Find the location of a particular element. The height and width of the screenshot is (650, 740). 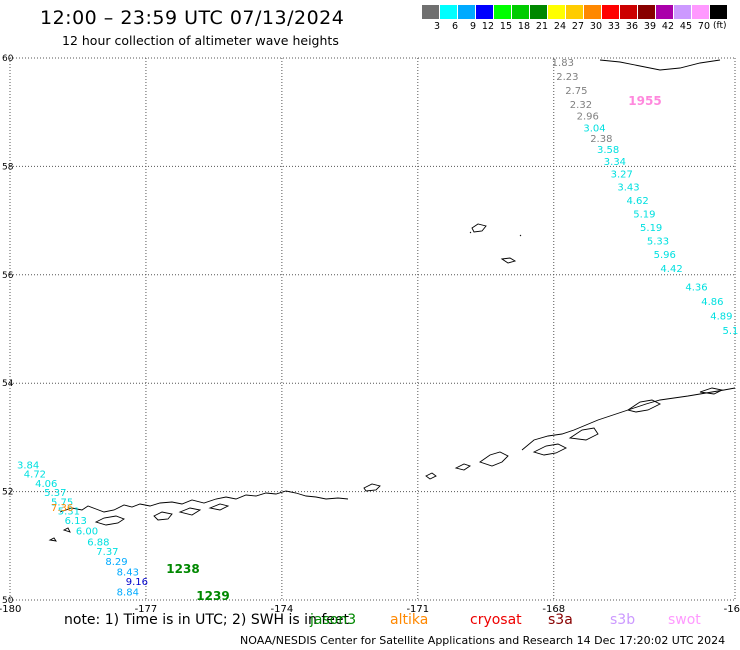

wave-height-label: 5.19 is located at coordinates (644, 215).